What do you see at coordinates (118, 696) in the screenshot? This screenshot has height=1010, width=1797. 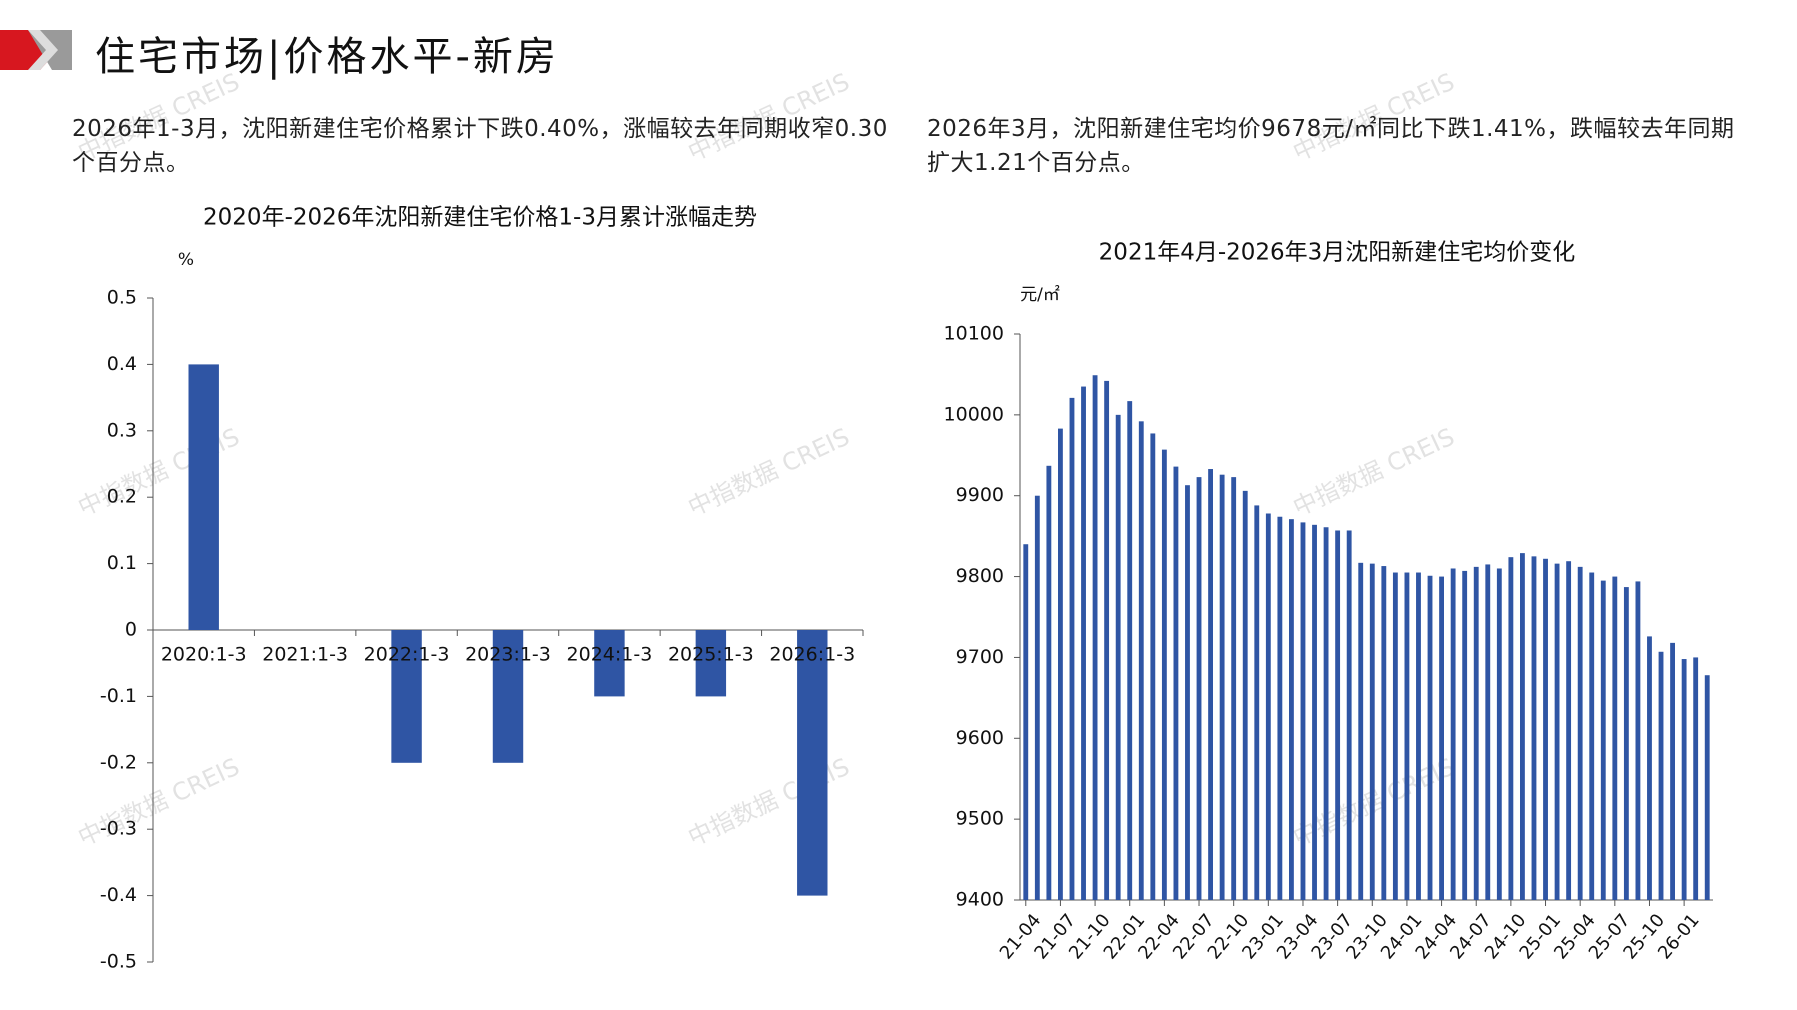 I see `y-tick-label: -0.1` at bounding box center [118, 696].